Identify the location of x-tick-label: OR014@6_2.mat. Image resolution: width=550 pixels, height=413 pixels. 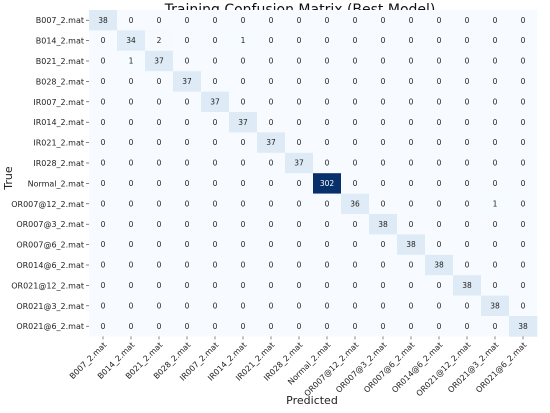
(417, 367).